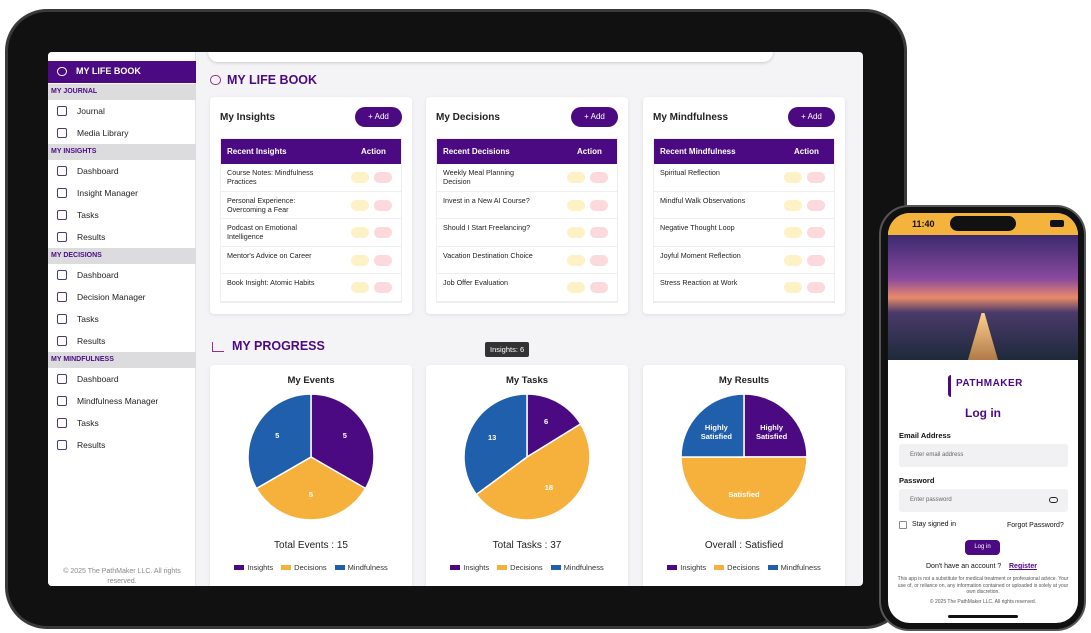  I want to click on table-row: Spiritual Reflection, so click(744, 178).